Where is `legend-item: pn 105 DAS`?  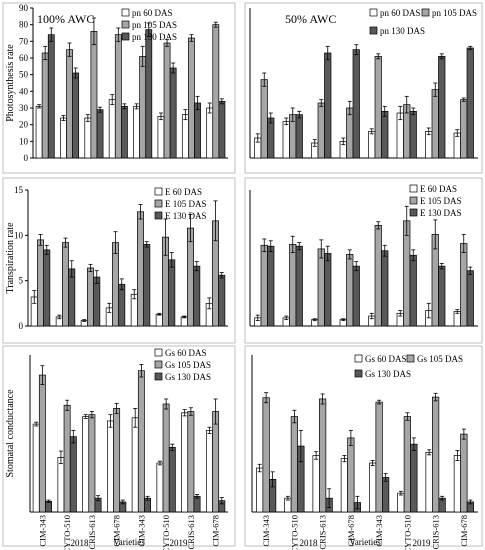 legend-item: pn 105 DAS is located at coordinates (149, 25).